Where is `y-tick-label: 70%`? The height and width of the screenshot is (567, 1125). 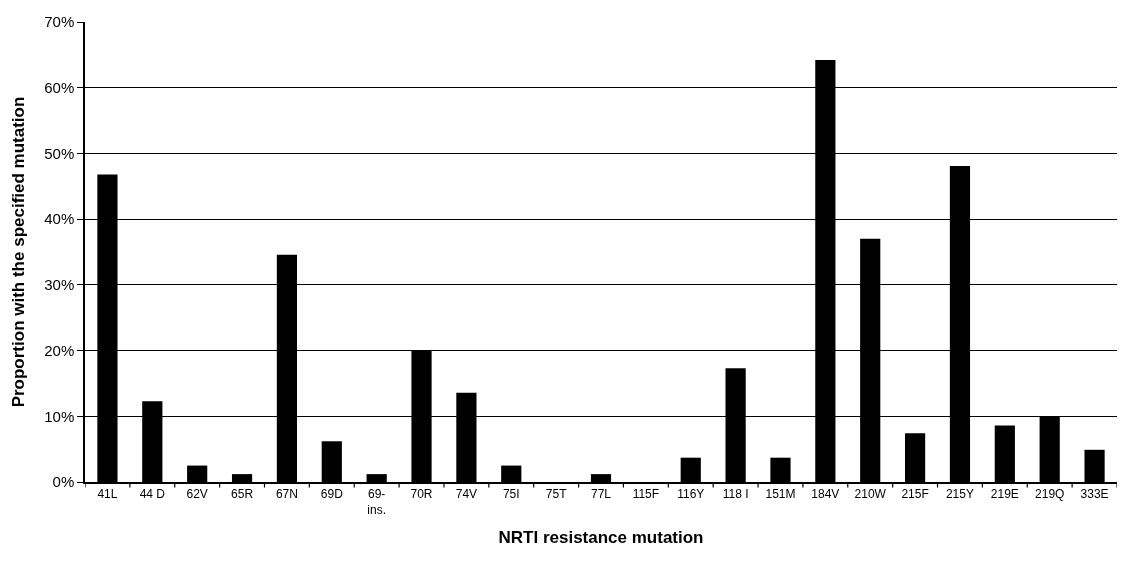
y-tick-label: 70% is located at coordinates (59, 22).